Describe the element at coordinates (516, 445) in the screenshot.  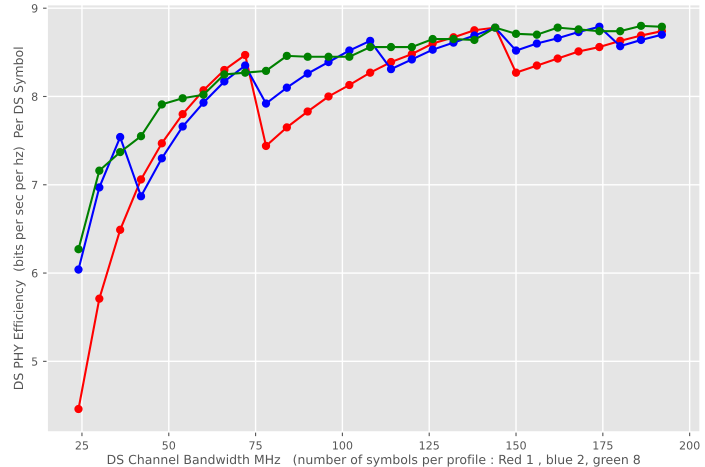
I see `x-tick-label: 150` at that location.